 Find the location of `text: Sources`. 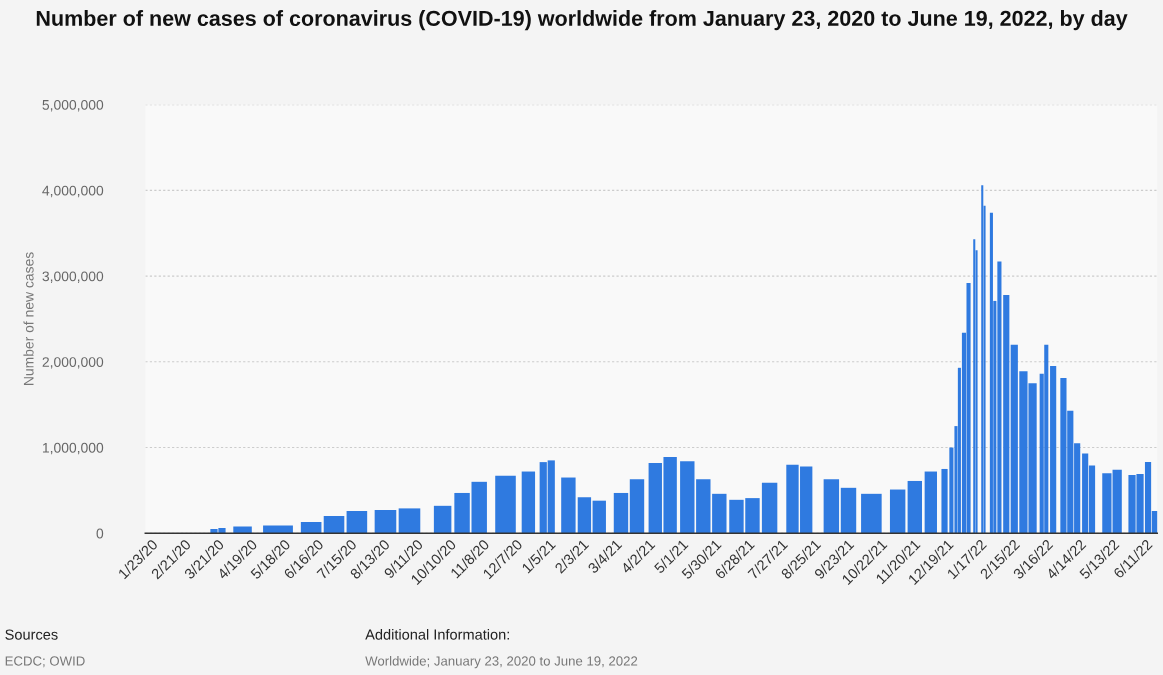

text: Sources is located at coordinates (31, 634).